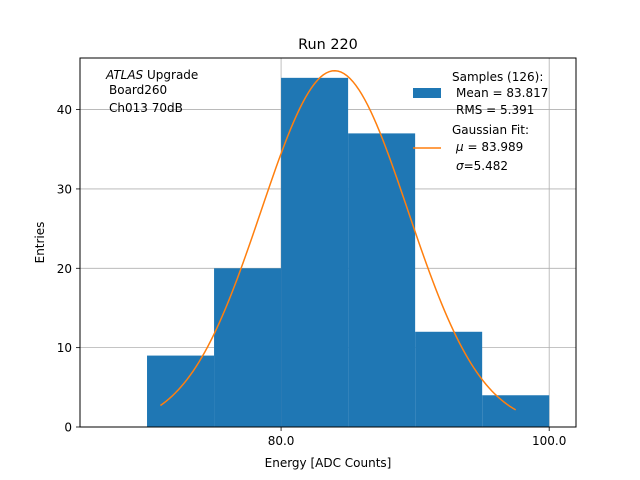 This screenshot has width=640, height=480. I want to click on legend-samples-line-1: Samples (126):, so click(497, 77).